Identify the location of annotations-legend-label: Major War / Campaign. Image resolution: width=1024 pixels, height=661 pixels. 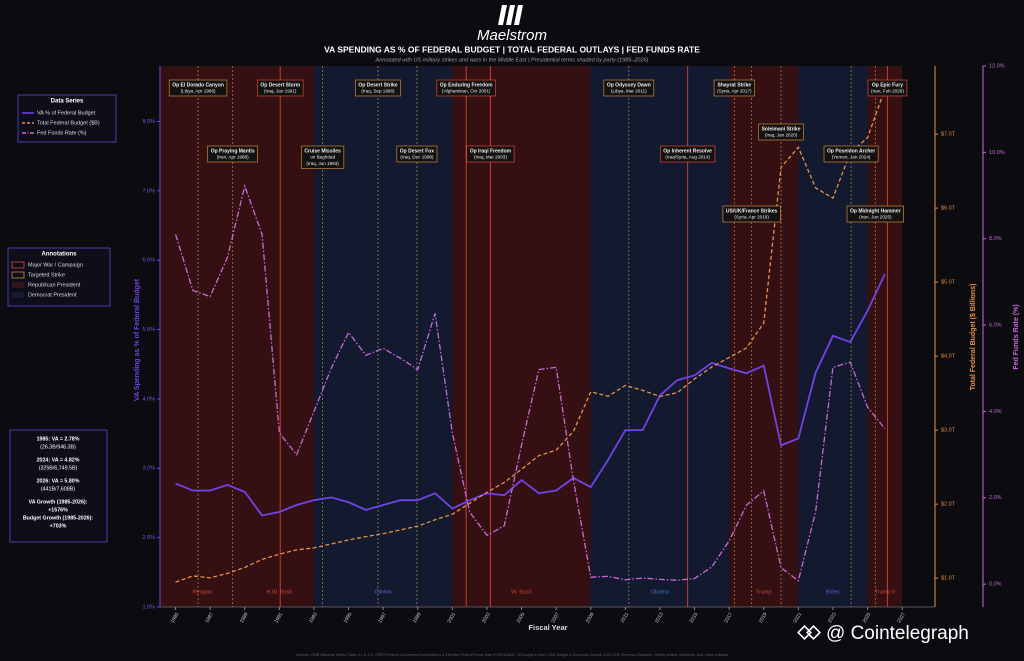
(55, 265).